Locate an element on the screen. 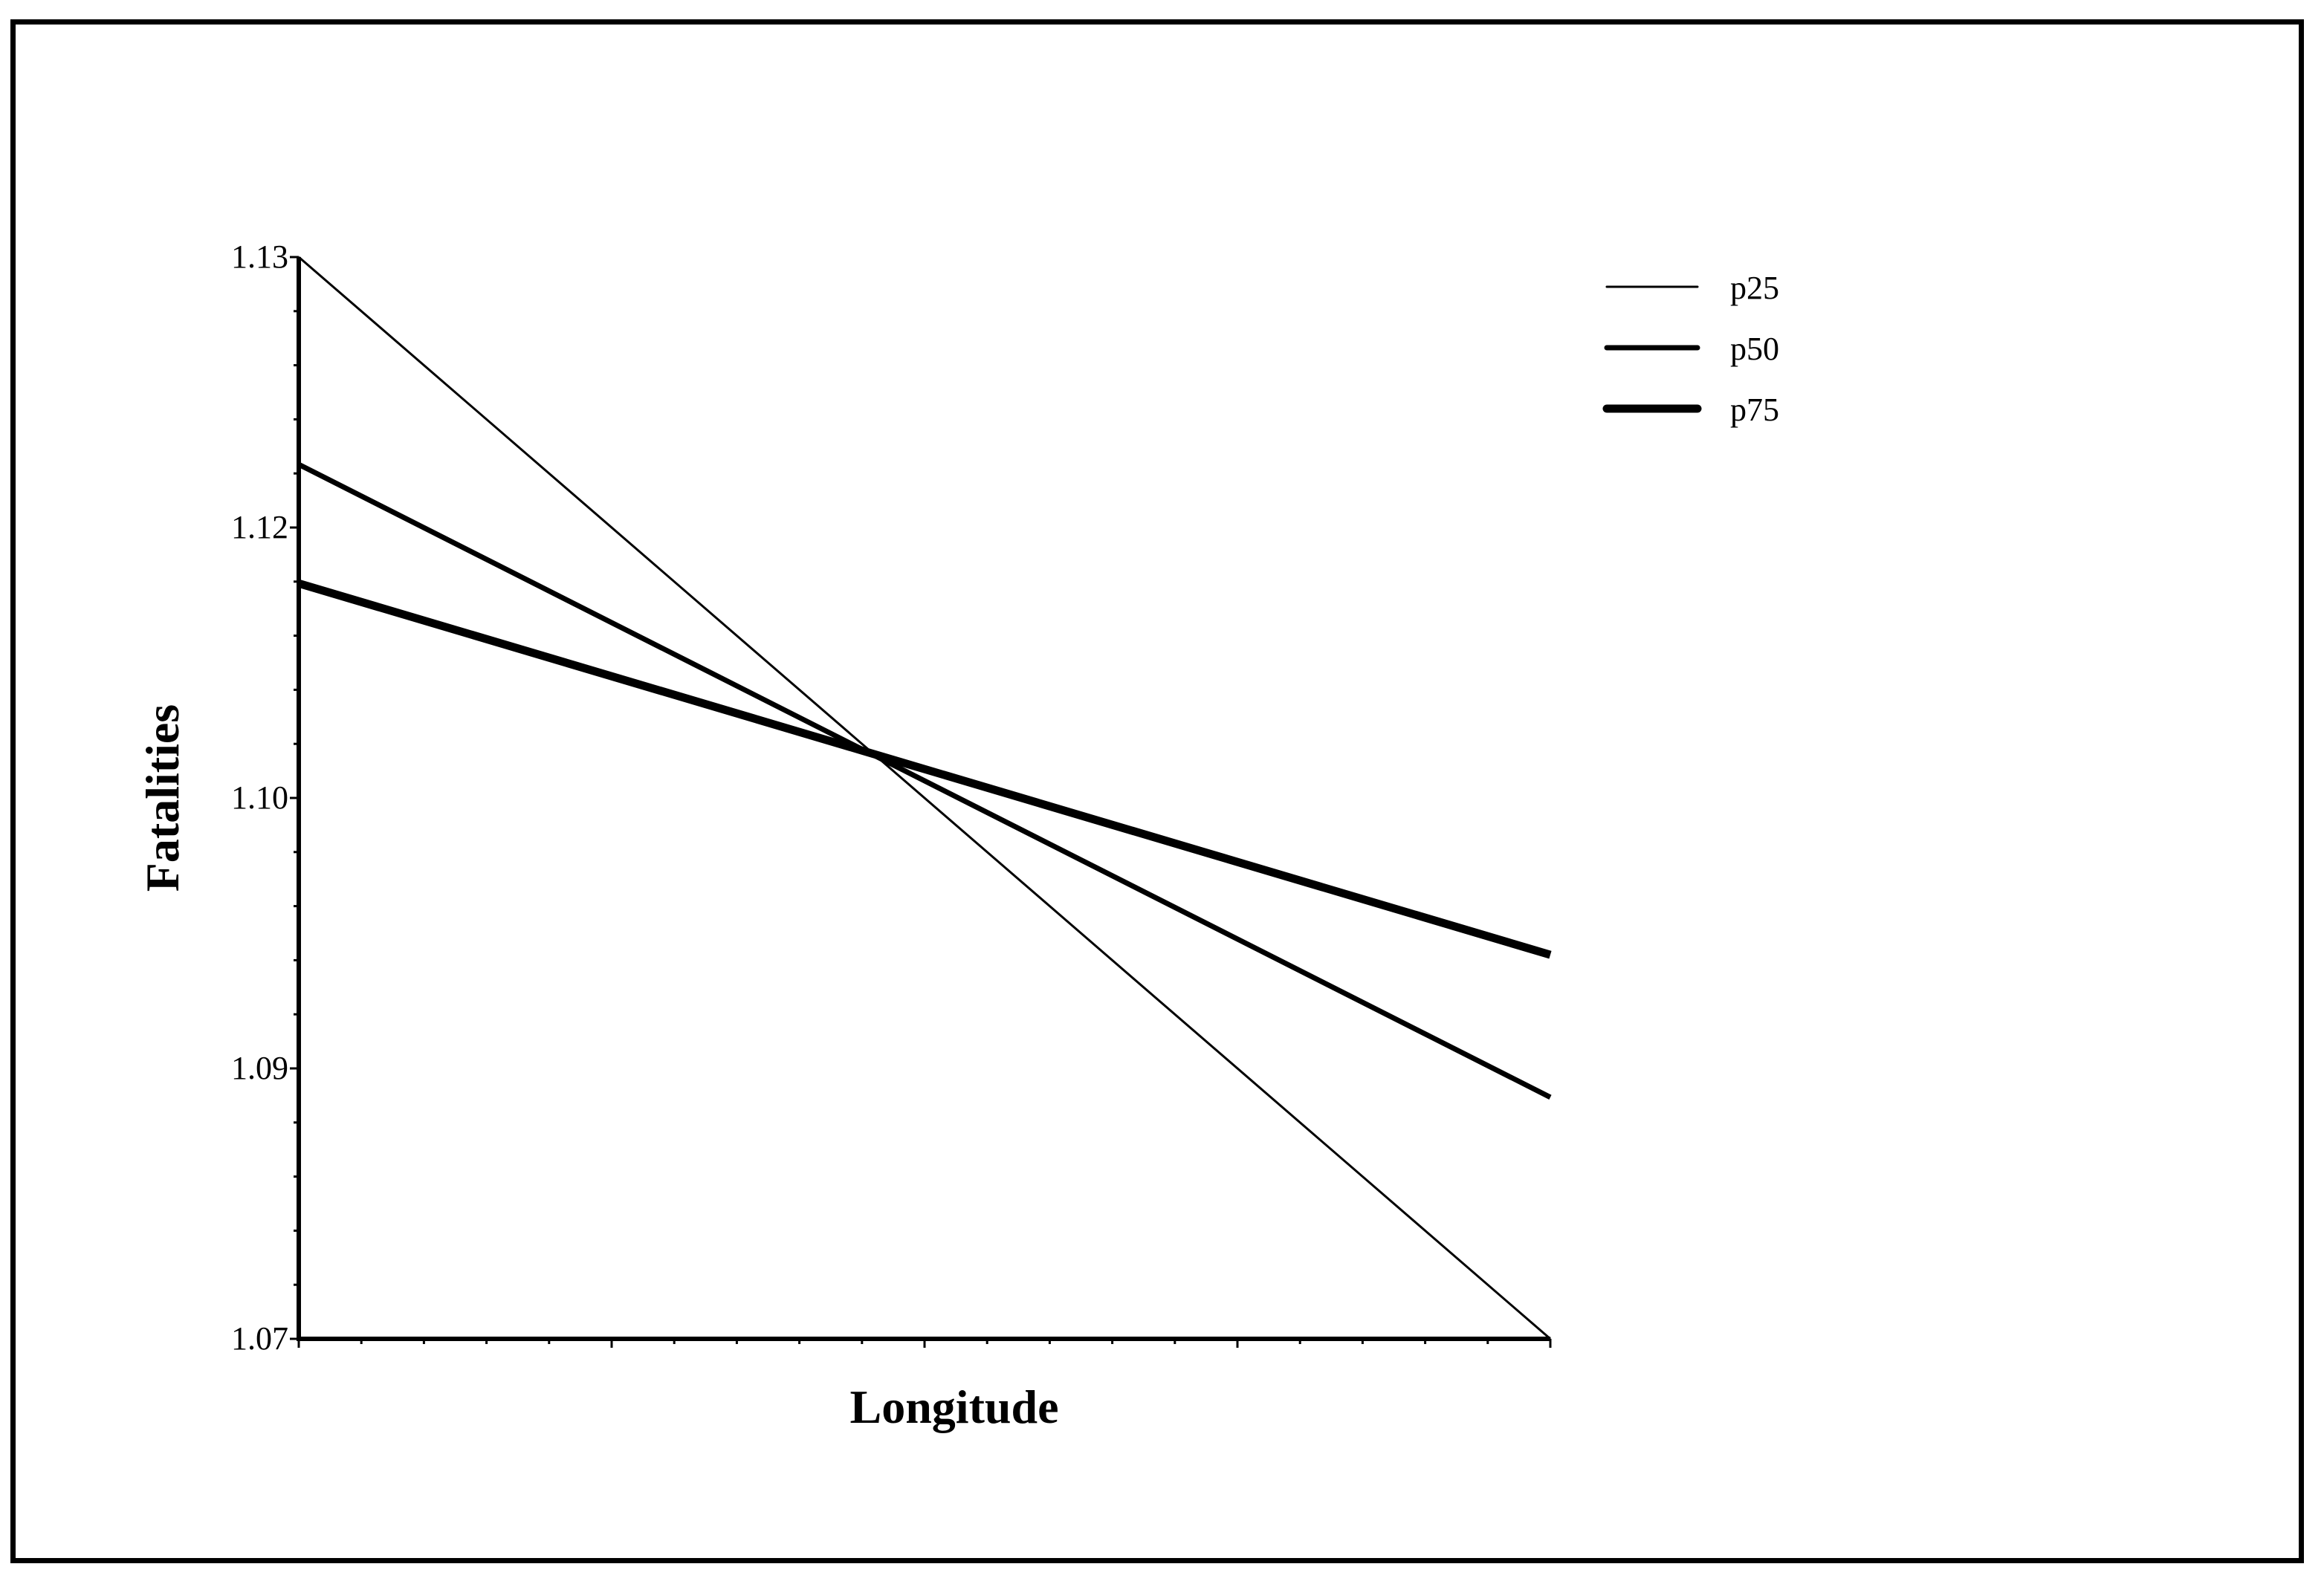 The height and width of the screenshot is (1587, 2324). legend: p25 p50 p75 is located at coordinates (1690, 349).